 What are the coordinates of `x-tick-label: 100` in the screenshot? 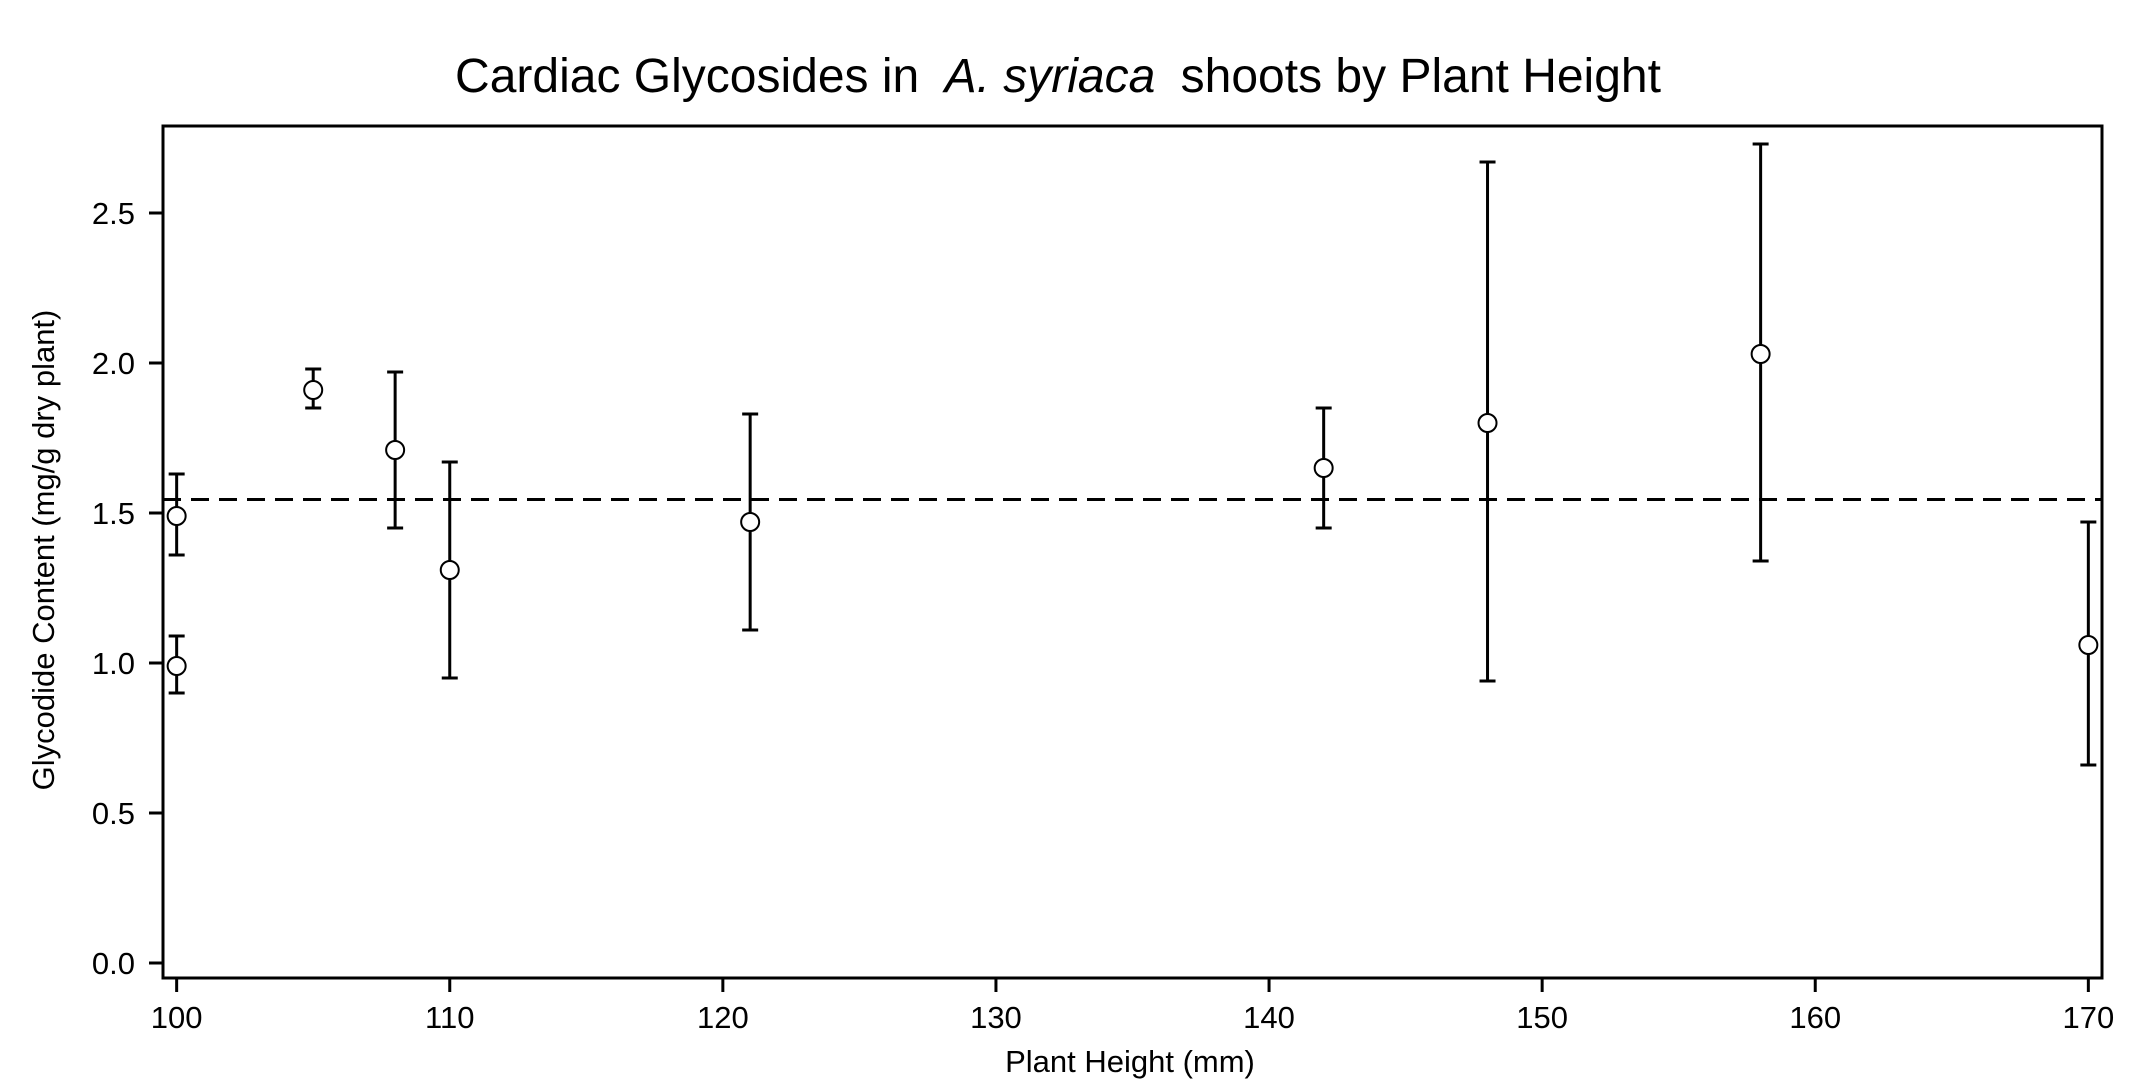 It's located at (177, 1017).